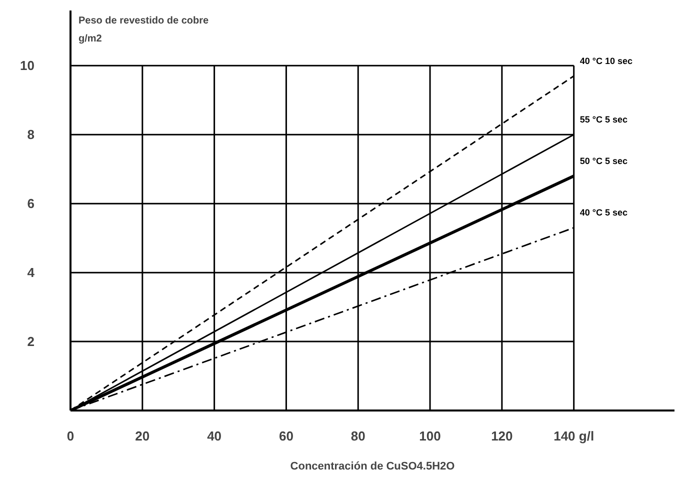 This screenshot has height=490, width=684. Describe the element at coordinates (142, 436) in the screenshot. I see `x-tick-label: 20` at that location.